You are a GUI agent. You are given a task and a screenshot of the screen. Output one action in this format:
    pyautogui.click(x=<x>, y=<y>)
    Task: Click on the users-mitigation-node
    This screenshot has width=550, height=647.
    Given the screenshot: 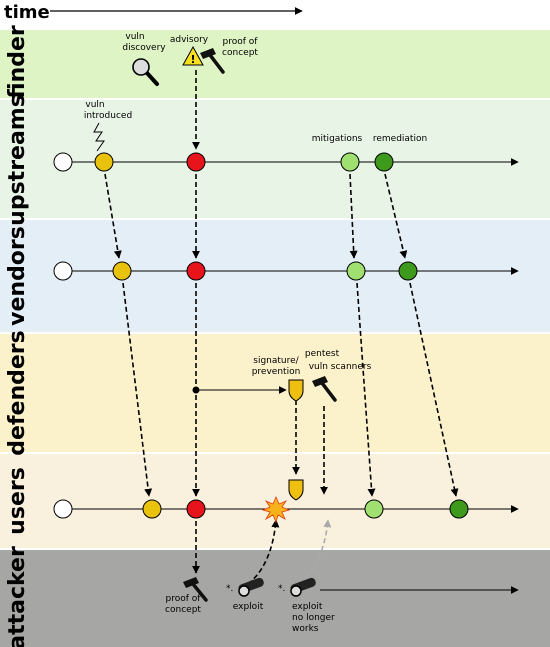 What is the action you would take?
    pyautogui.click(x=374, y=509)
    